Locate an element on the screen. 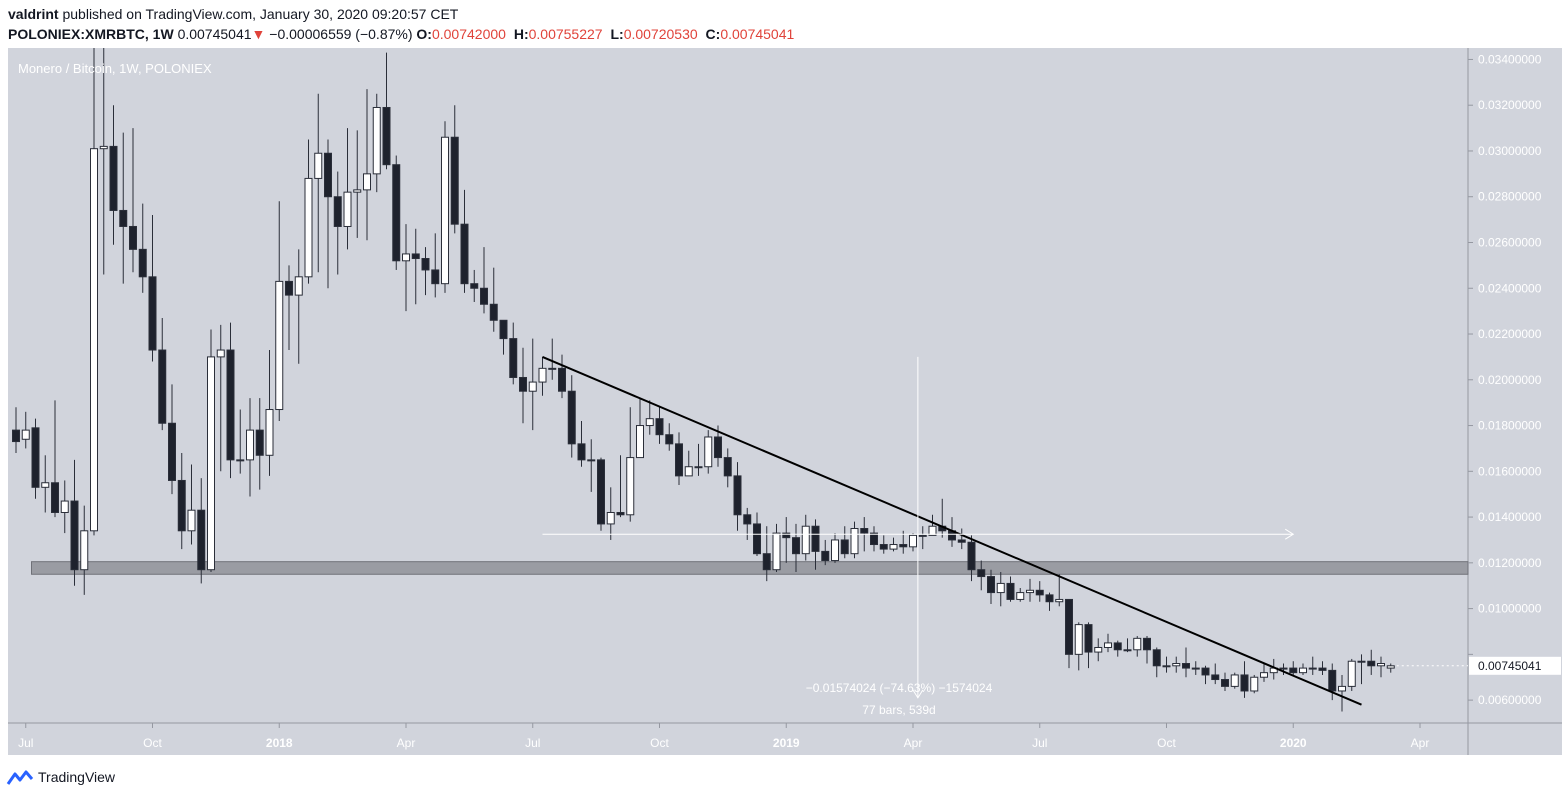  y-tick-label: 0.01600000 is located at coordinates (1510, 471).